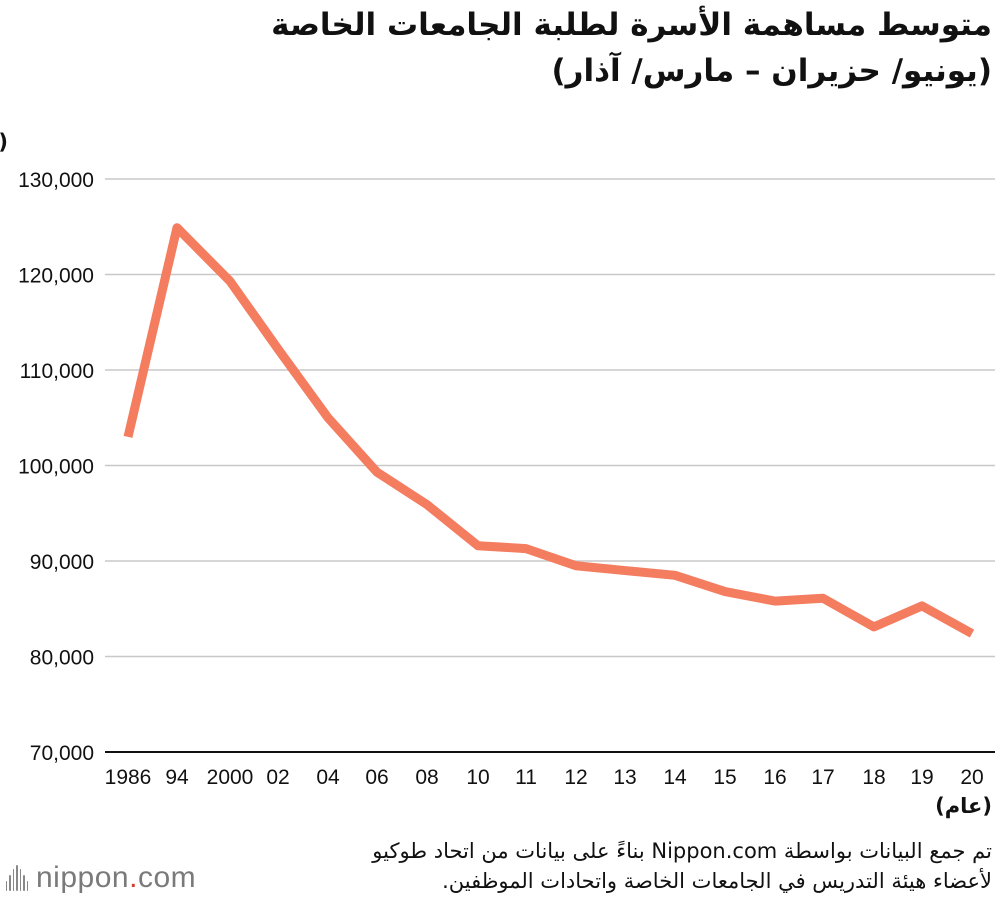  I want to click on y-tick-label: 70,000, so click(62, 753).